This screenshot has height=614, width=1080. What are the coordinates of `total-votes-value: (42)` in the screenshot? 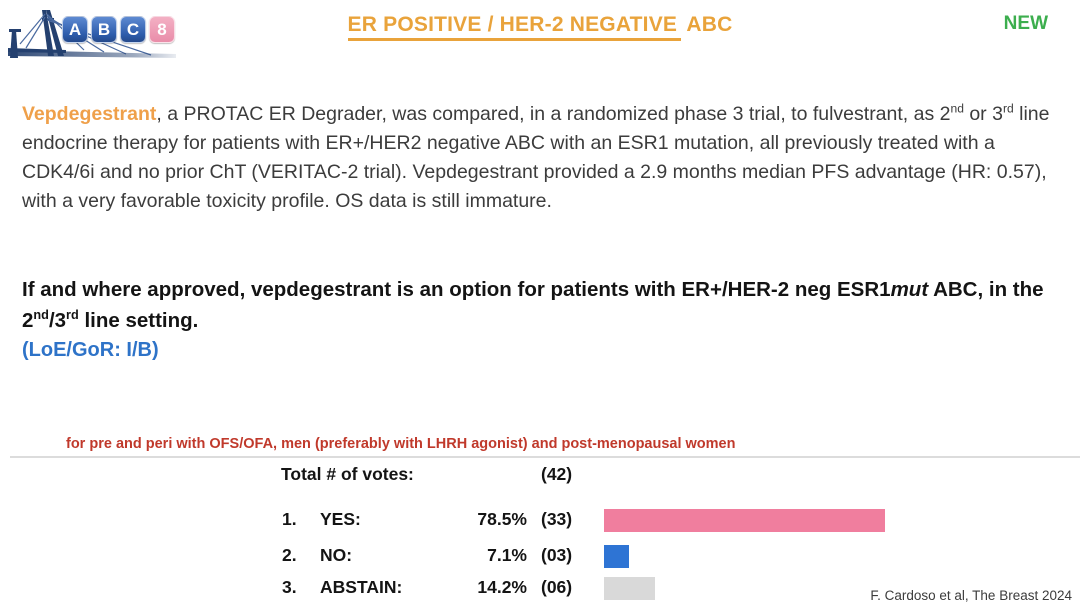 It's located at (557, 474).